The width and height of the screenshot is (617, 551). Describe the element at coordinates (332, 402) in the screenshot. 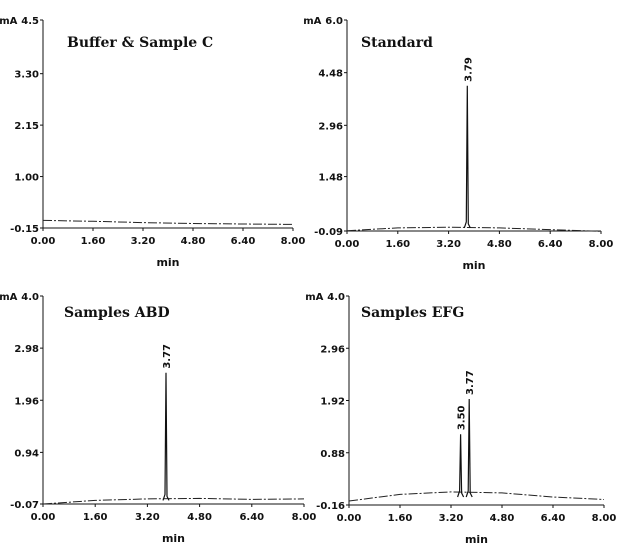

I see `y-tick-label: 1.92` at that location.